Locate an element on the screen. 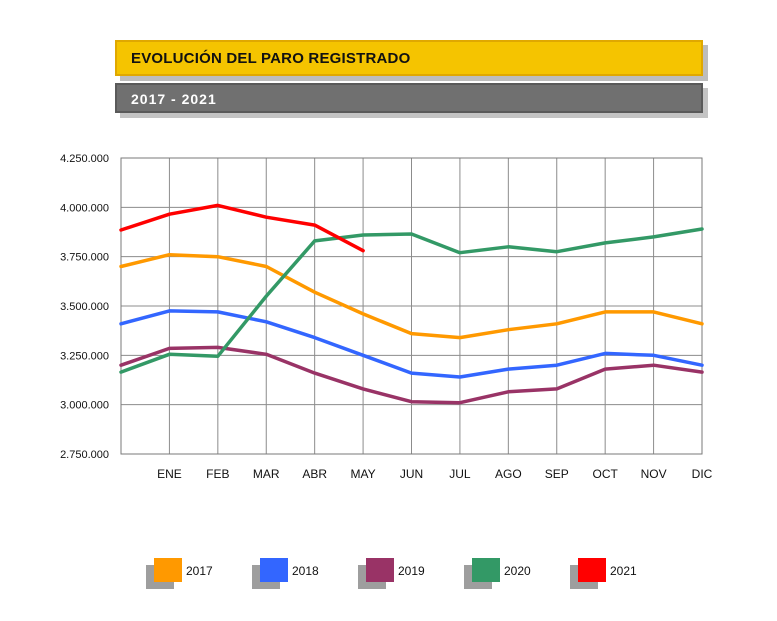 This screenshot has width=777, height=621. series-line-2017 is located at coordinates (411, 296).